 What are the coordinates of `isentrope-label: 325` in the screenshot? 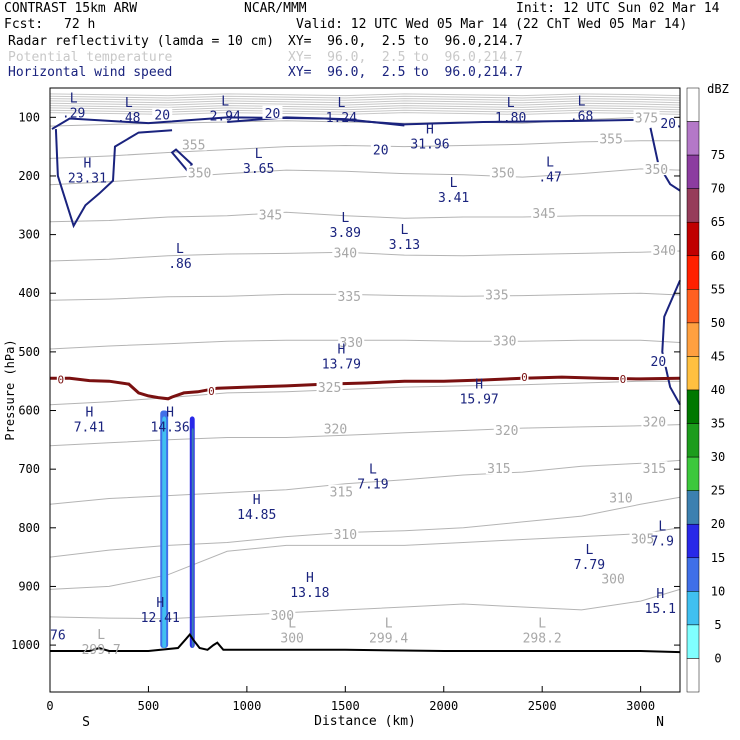 It's located at (329, 388).